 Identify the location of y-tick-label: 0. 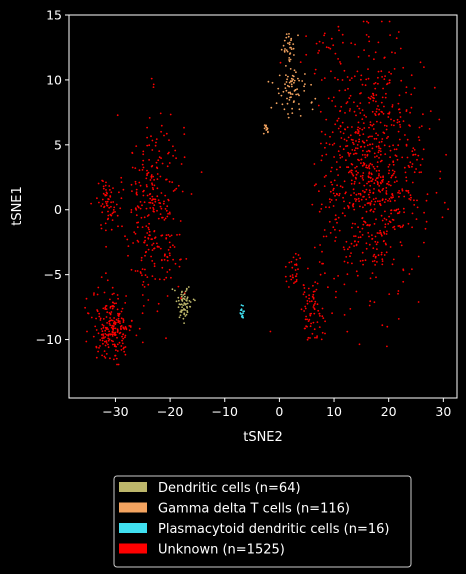
(58, 209).